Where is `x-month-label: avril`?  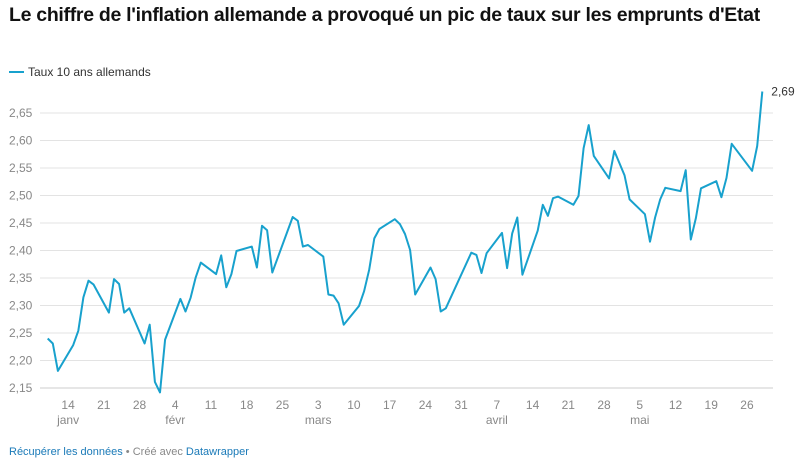 x-month-label: avril is located at coordinates (497, 420).